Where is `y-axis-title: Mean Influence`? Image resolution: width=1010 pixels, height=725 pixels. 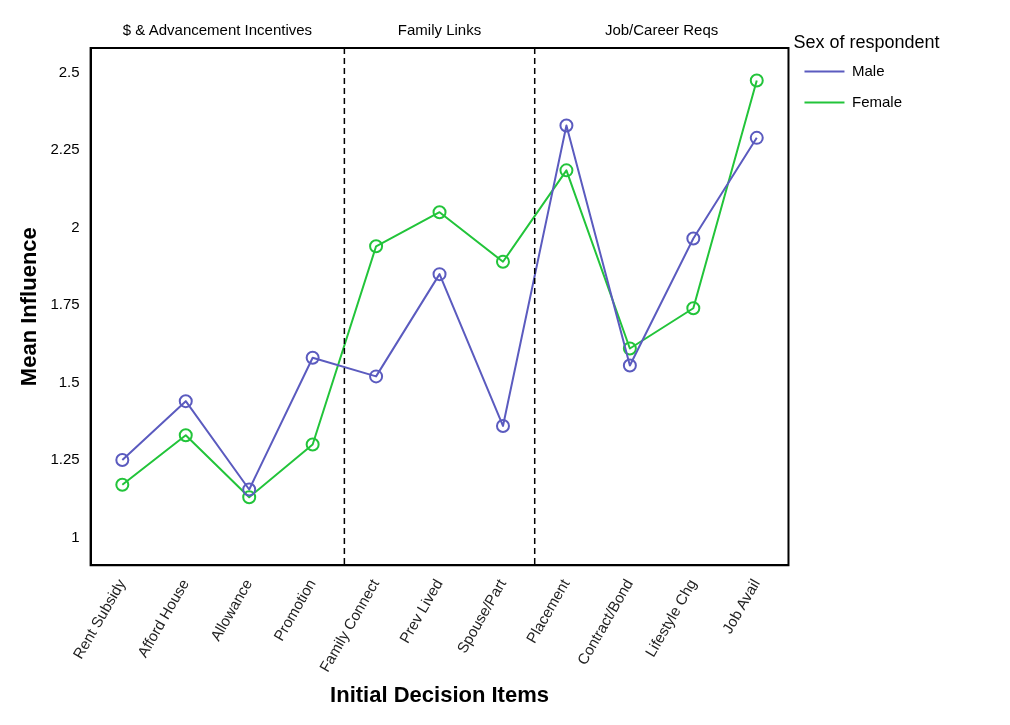 y-axis-title: Mean Influence is located at coordinates (29, 307).